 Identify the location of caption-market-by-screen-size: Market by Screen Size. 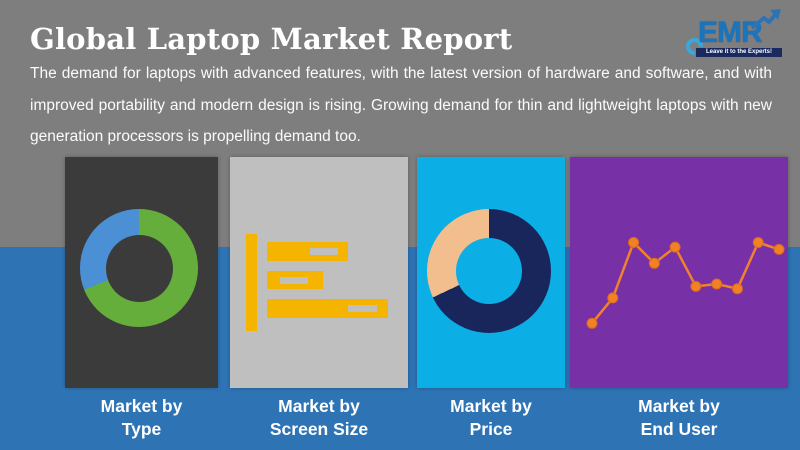
(319, 418).